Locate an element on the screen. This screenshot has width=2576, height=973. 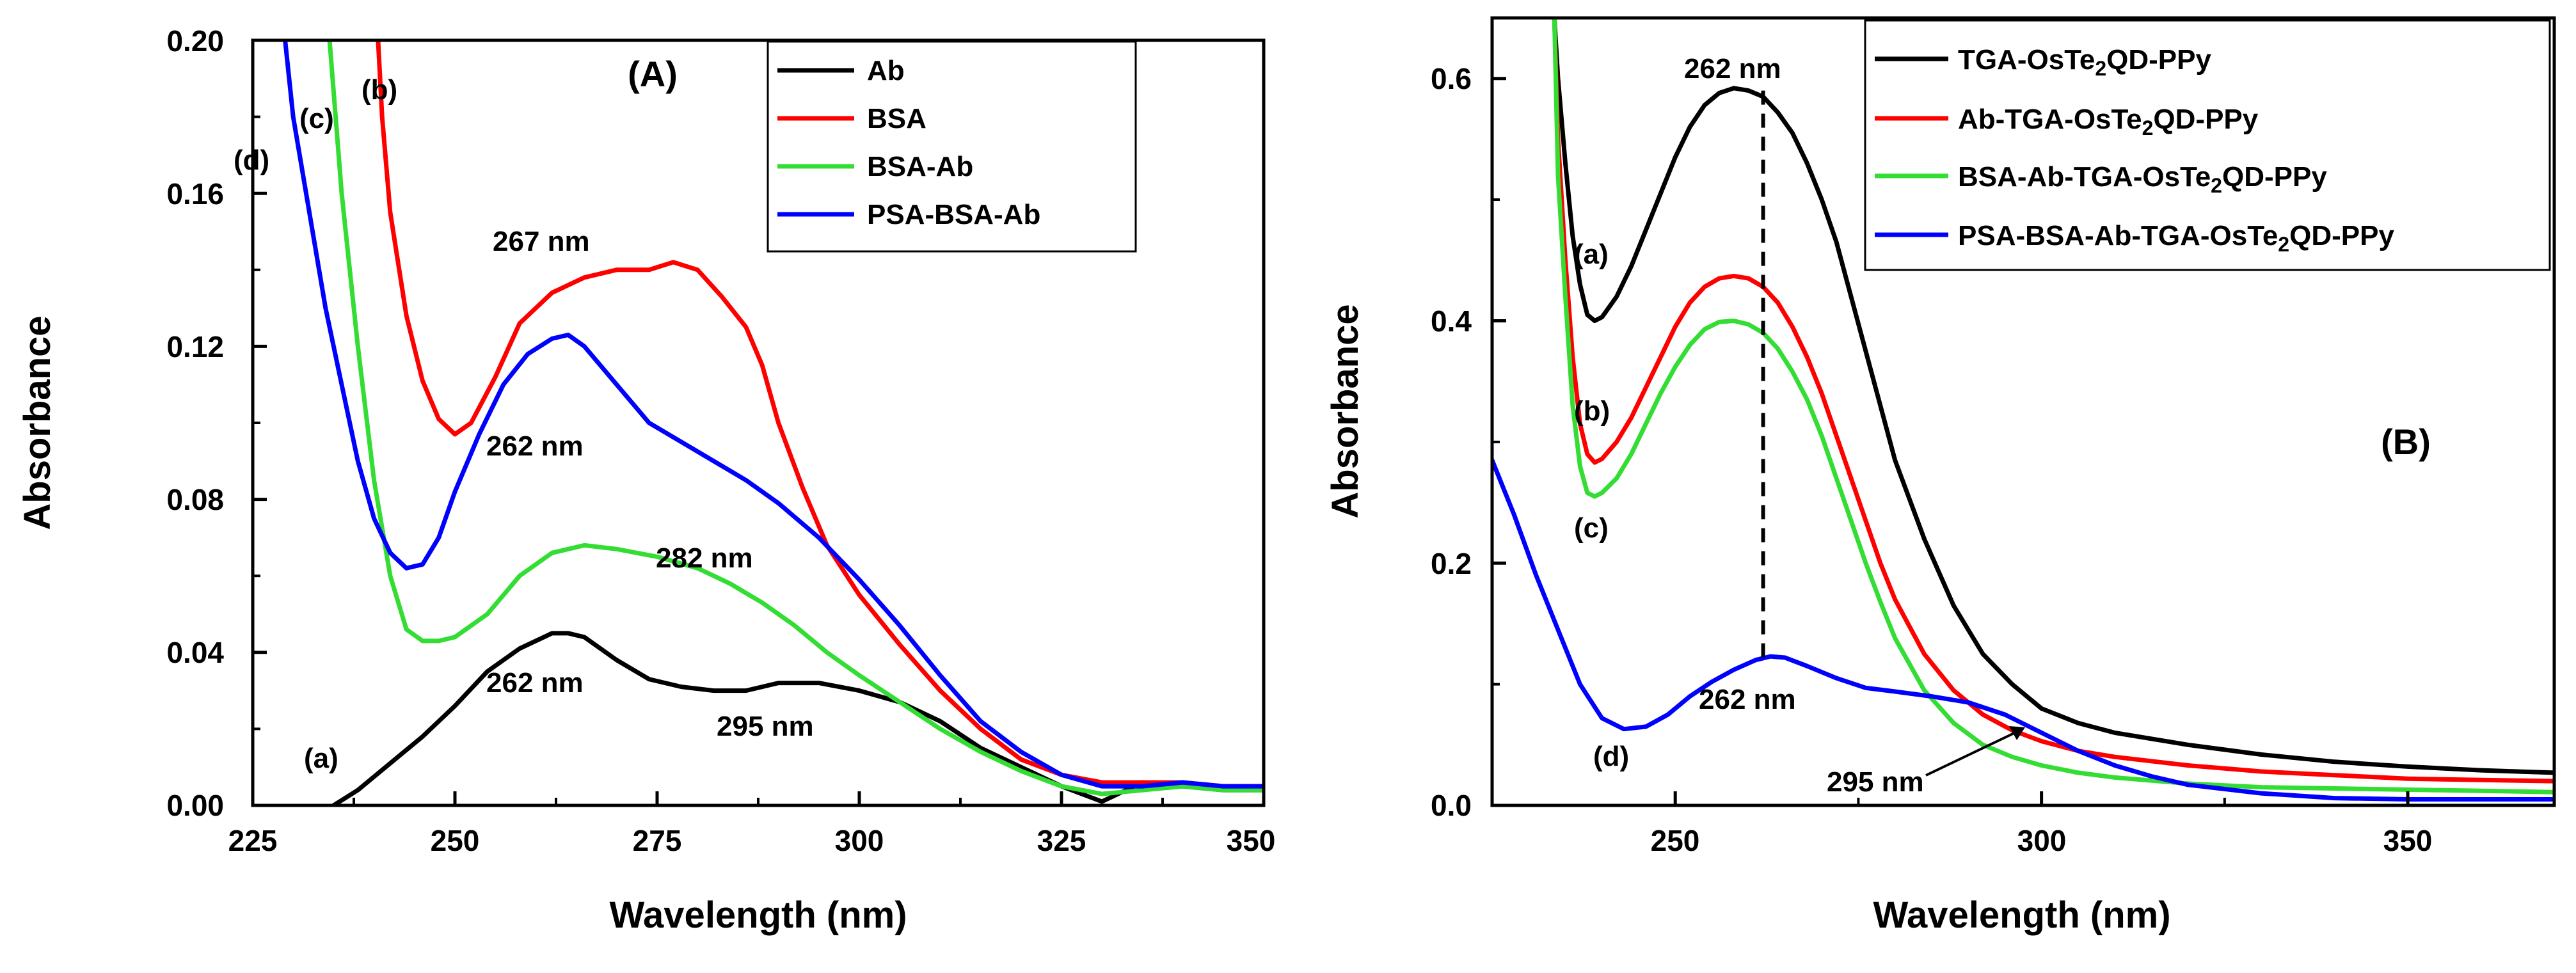
a-legend-entry: PSA-BSA-Ab is located at coordinates (909, 214).